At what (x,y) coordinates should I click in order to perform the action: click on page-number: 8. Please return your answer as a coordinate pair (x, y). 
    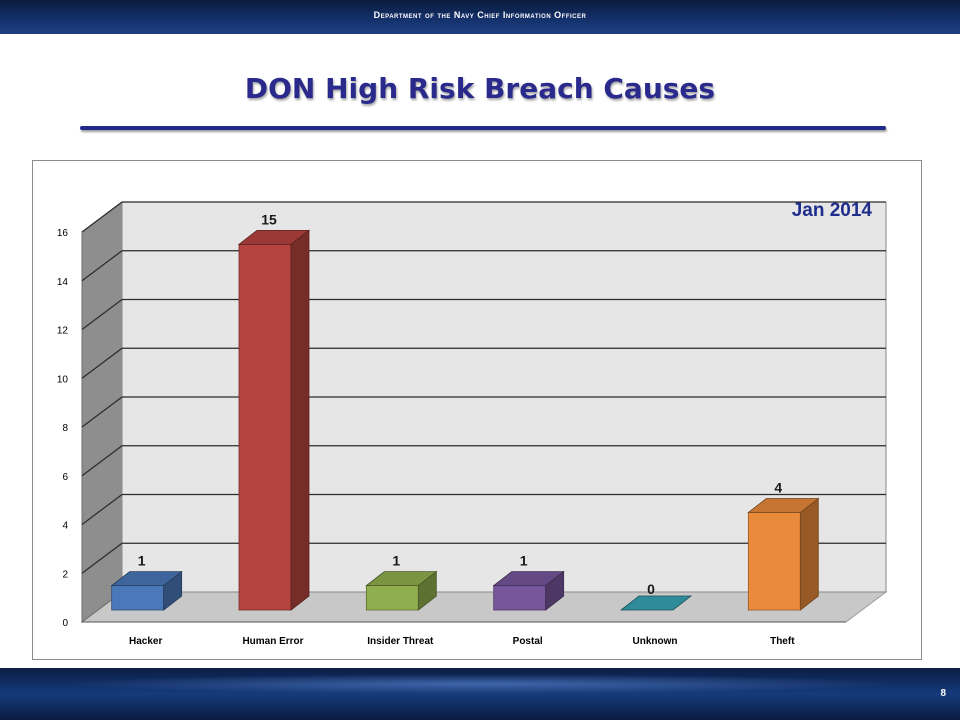
    Looking at the image, I should click on (943, 693).